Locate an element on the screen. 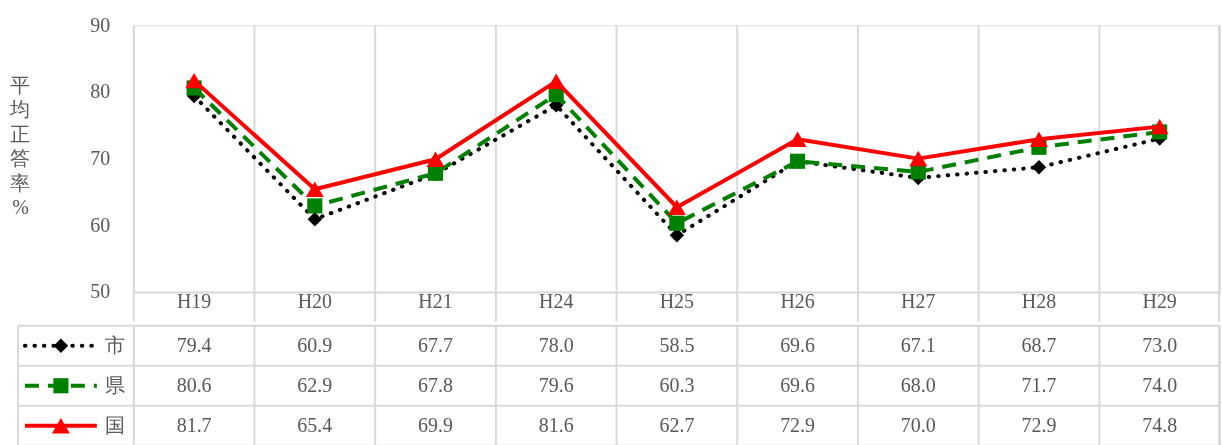 Image resolution: width=1222 pixels, height=445 pixels. data-label: 73.0 is located at coordinates (1160, 344).